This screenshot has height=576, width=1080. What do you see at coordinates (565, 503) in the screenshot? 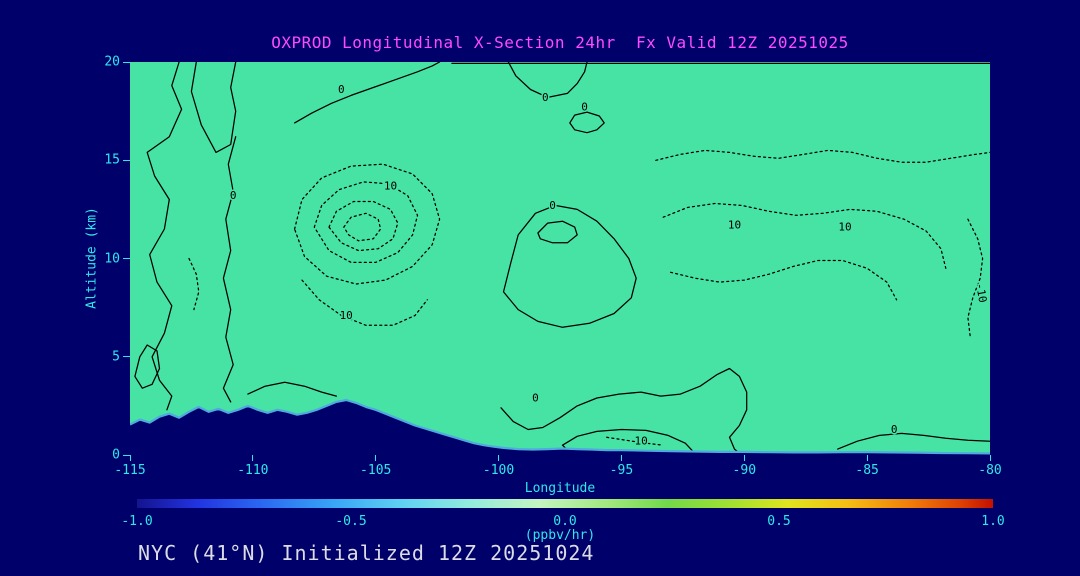
I see `colorbar` at bounding box center [565, 503].